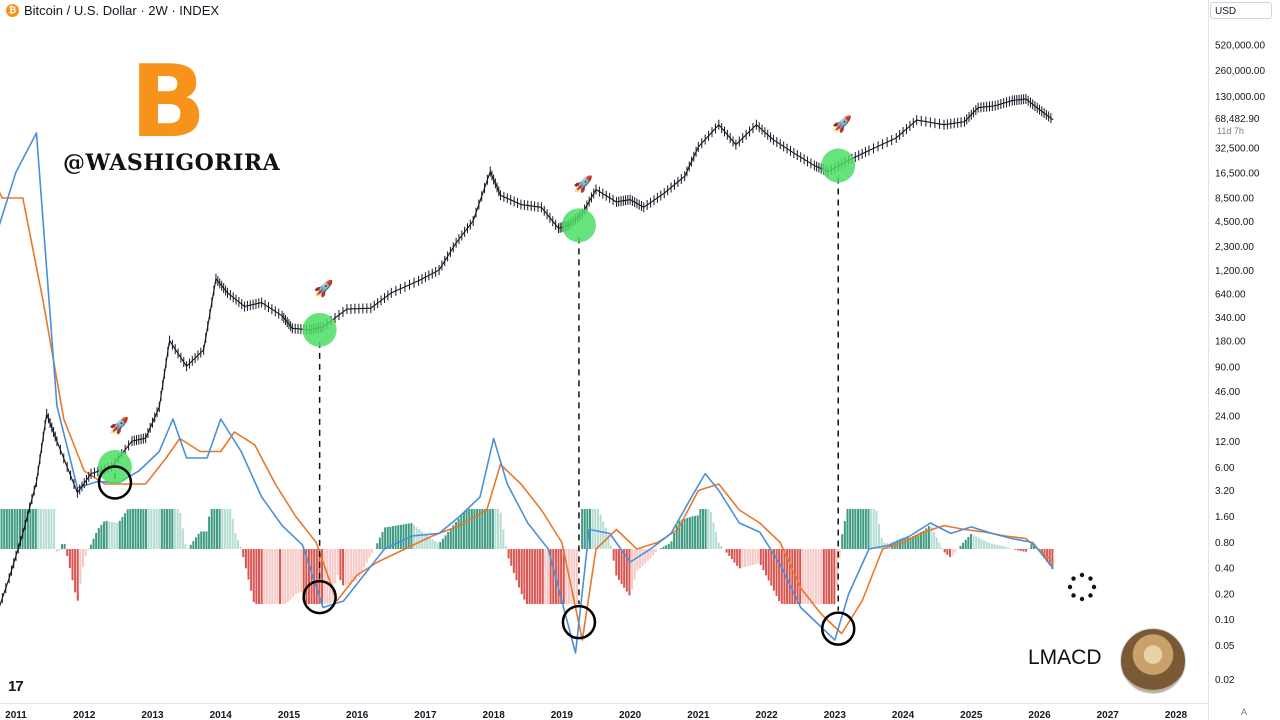  I want to click on price-tick-label: 90.00, so click(1227, 367).